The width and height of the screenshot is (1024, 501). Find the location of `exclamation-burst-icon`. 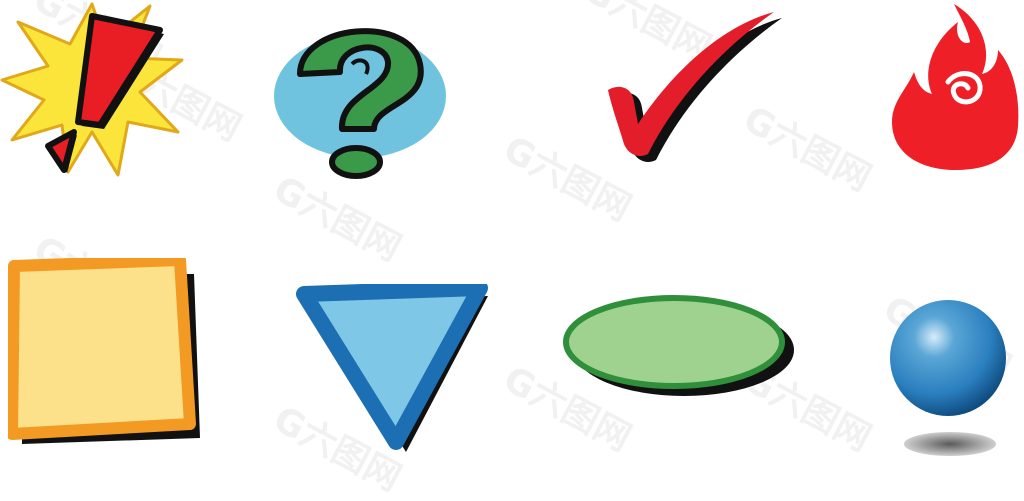

exclamation-burst-icon is located at coordinates (92, 89).